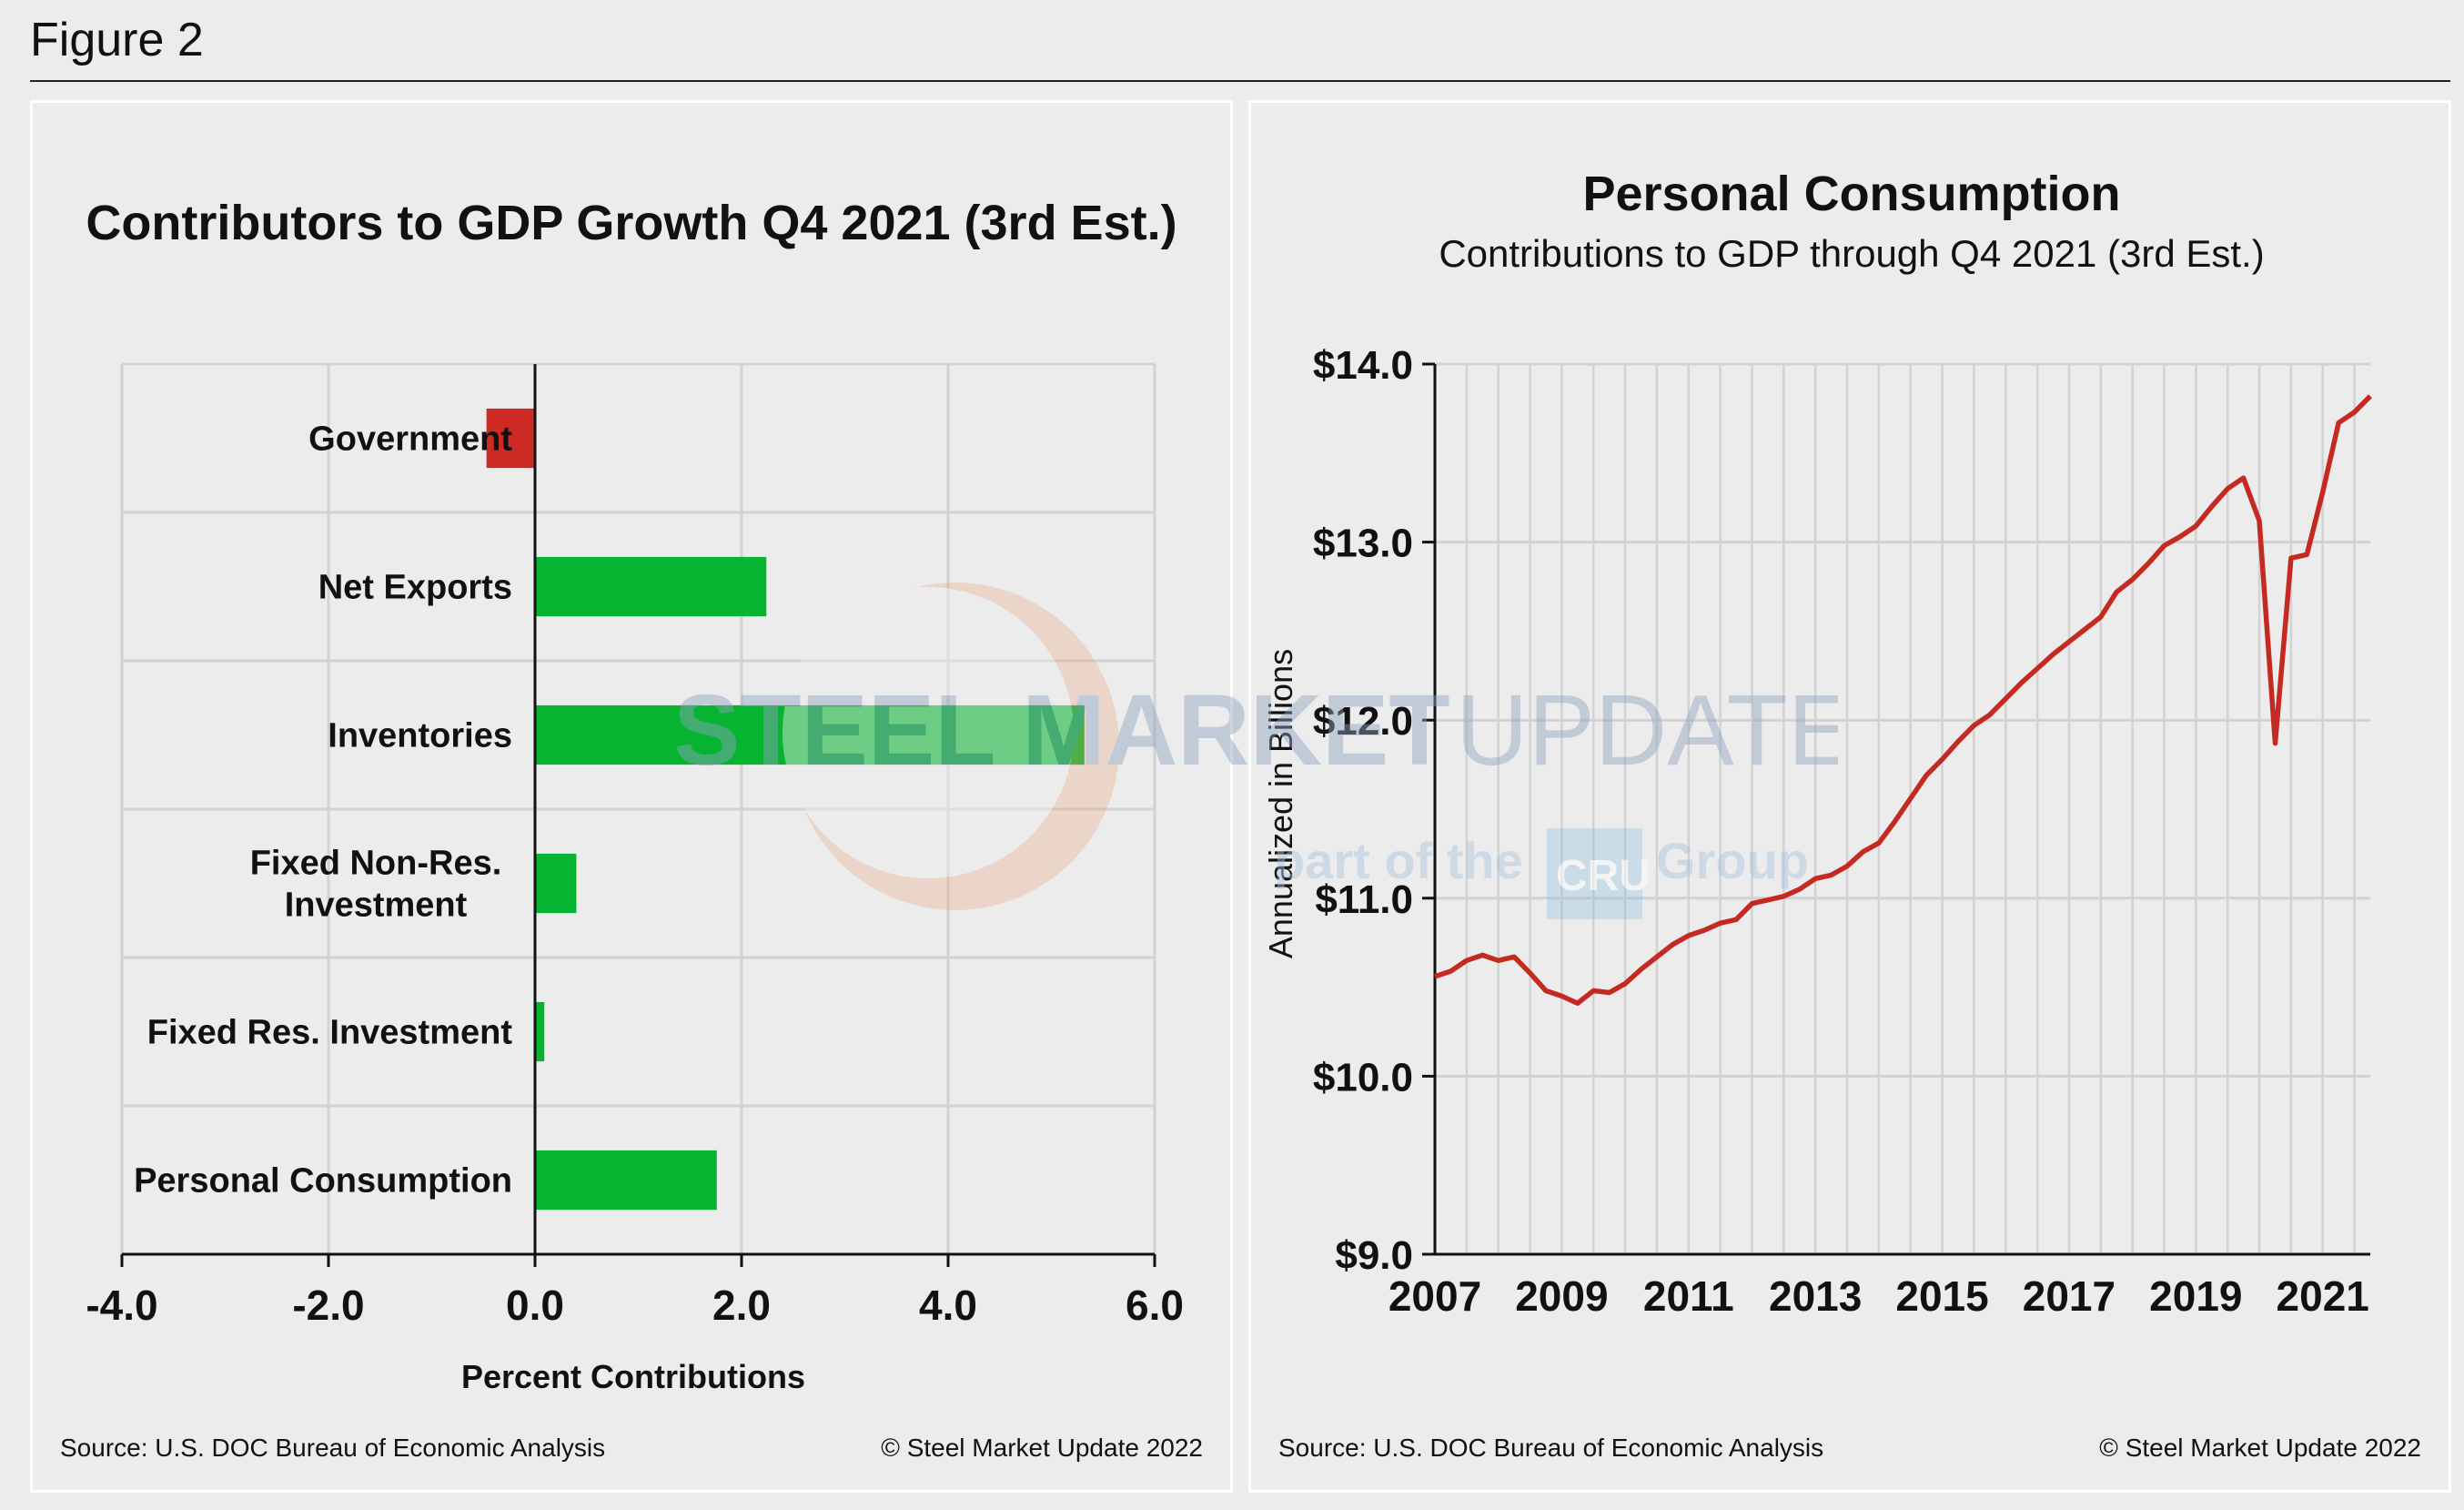 Image resolution: width=2464 pixels, height=1510 pixels. Describe the element at coordinates (1240, 81) in the screenshot. I see `figure-divider` at that location.